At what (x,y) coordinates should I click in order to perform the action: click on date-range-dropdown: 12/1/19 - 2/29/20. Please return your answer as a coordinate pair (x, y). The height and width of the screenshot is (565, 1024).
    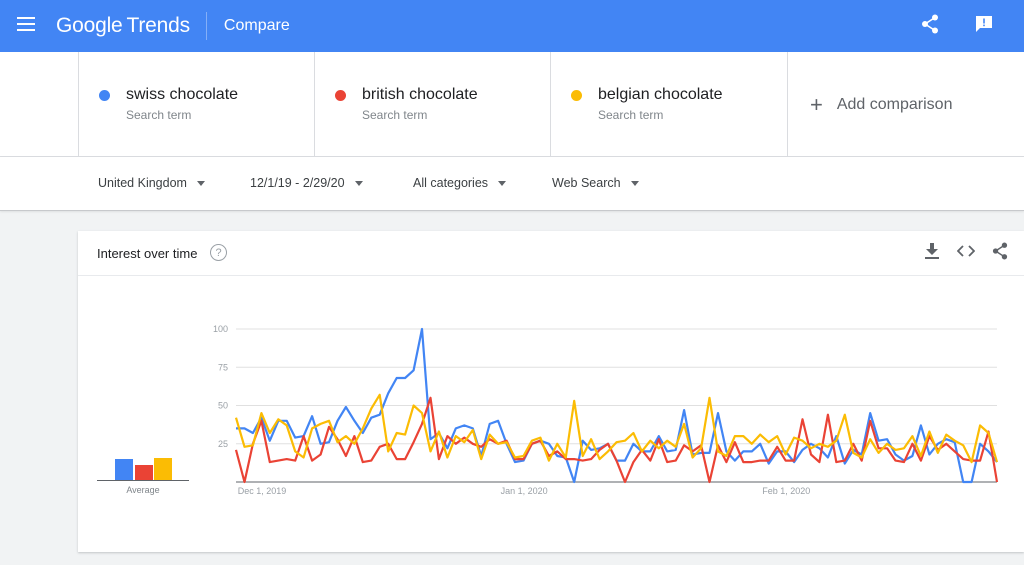
    Looking at the image, I should click on (306, 183).